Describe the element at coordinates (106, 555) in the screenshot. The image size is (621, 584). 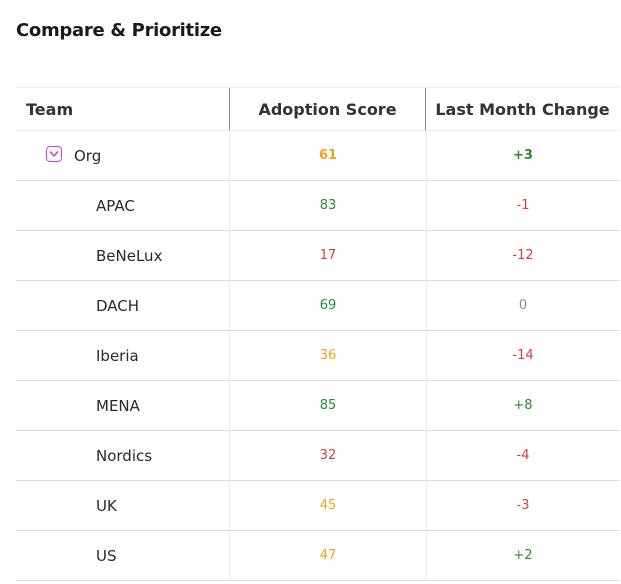
I see `team-name: US` at that location.